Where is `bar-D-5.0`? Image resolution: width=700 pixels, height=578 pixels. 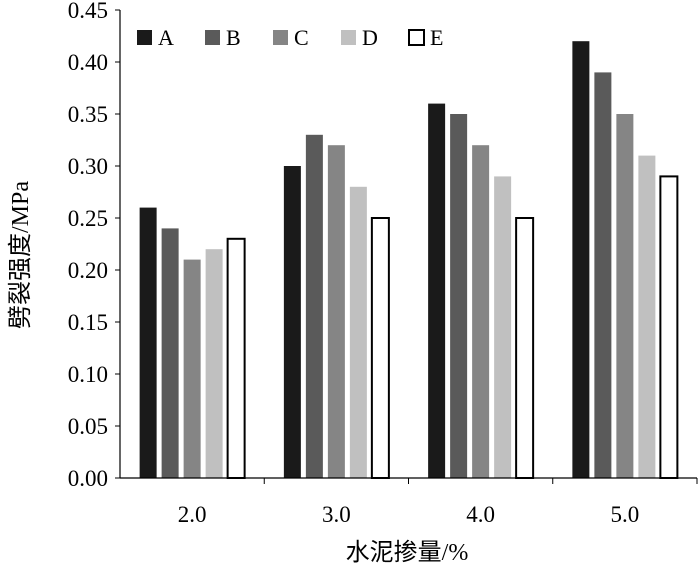 bar-D-5.0 is located at coordinates (647, 316).